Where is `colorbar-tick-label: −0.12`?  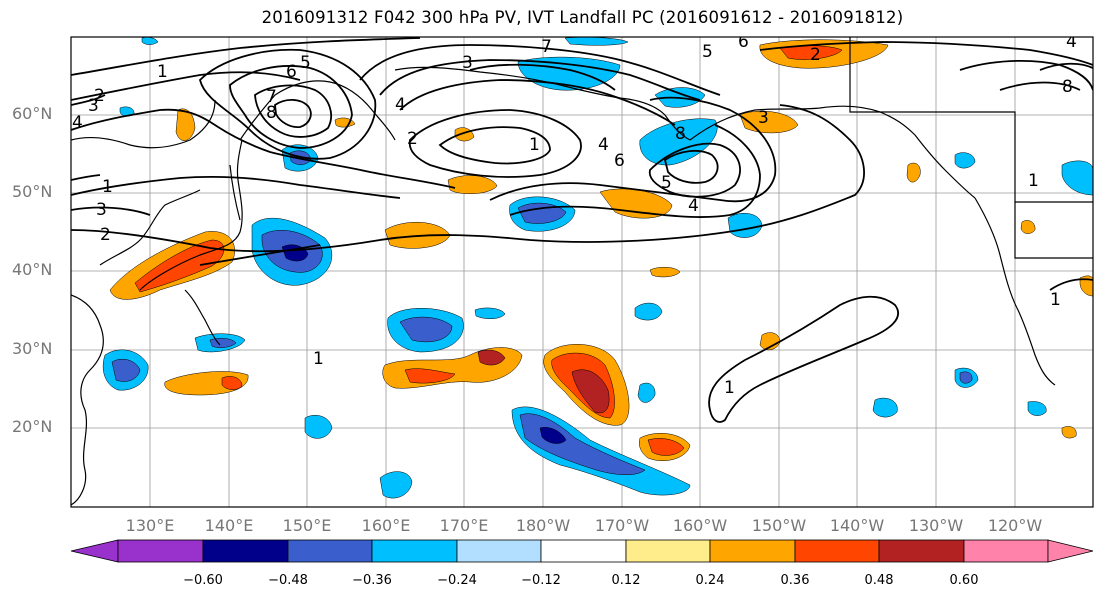 colorbar-tick-label: −0.12 is located at coordinates (541, 580).